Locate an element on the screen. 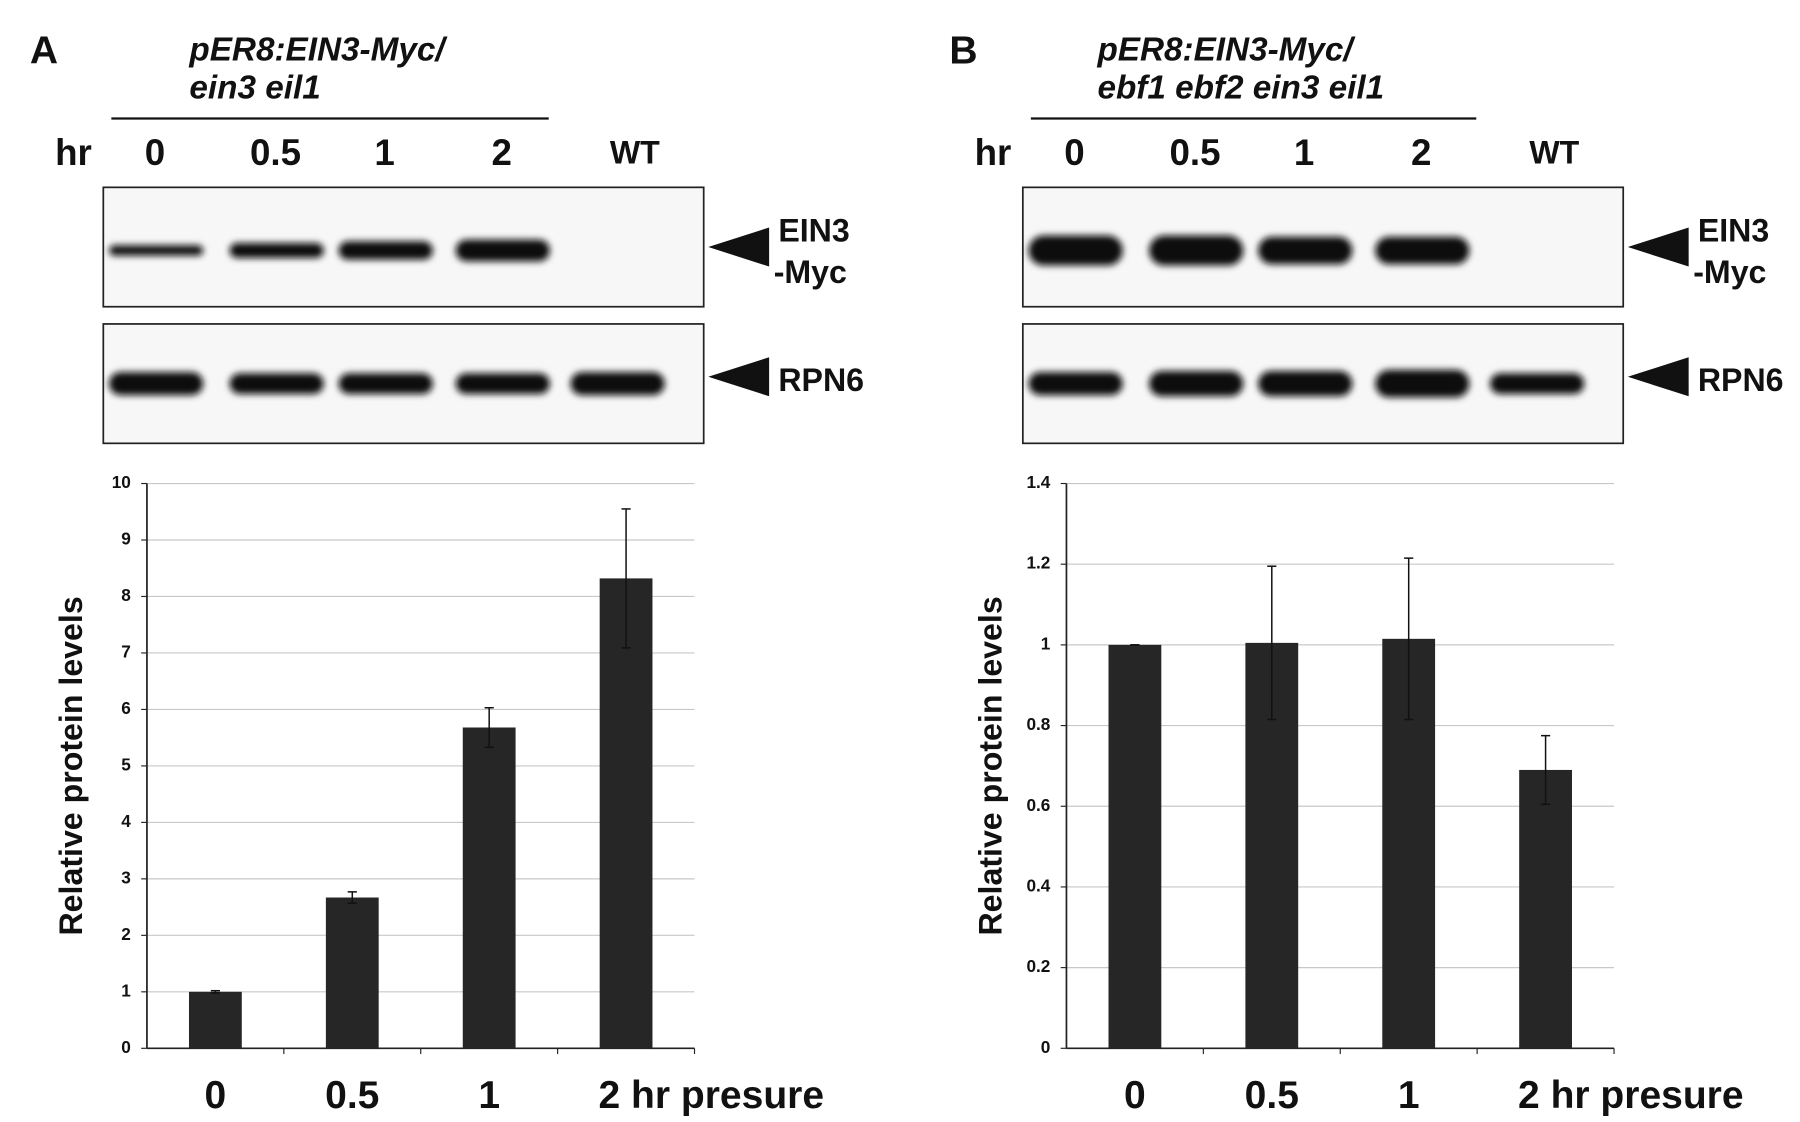 Image resolution: width=1800 pixels, height=1122 pixels. y-tick-label: 5 is located at coordinates (126, 764).